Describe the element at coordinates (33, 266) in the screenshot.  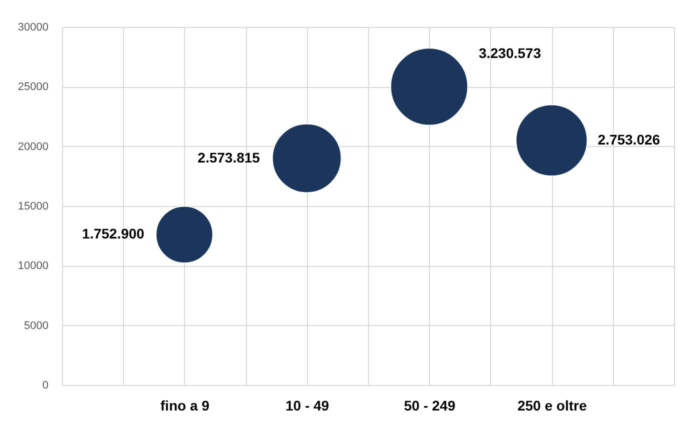
I see `y-tick-label: 10000` at that location.